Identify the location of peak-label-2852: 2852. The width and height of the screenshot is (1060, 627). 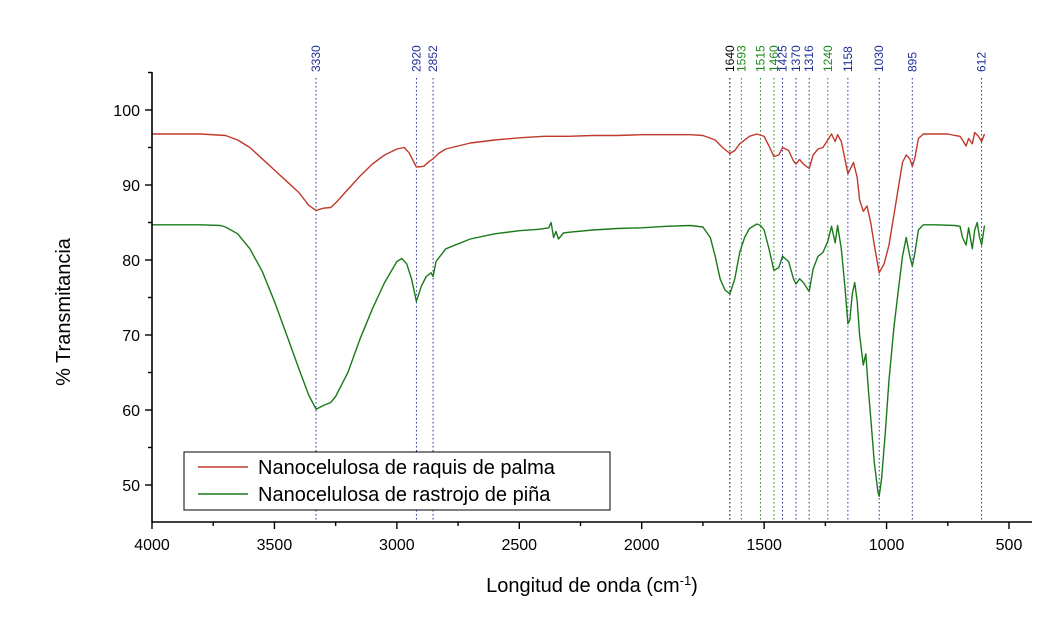
(433, 58).